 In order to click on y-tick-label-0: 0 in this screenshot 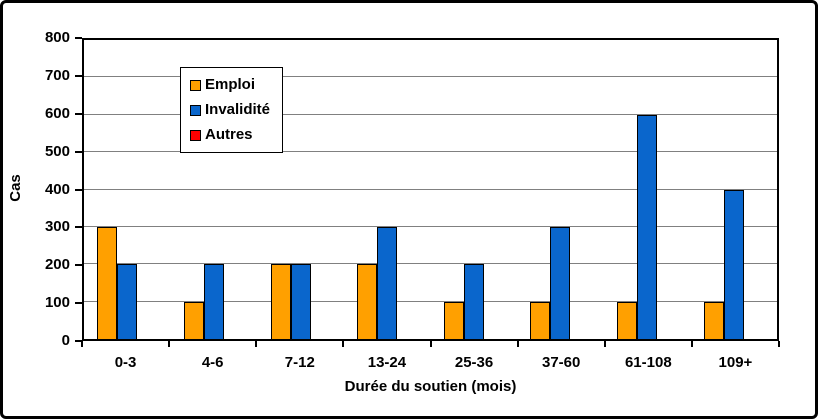, I will do `click(65, 340)`.